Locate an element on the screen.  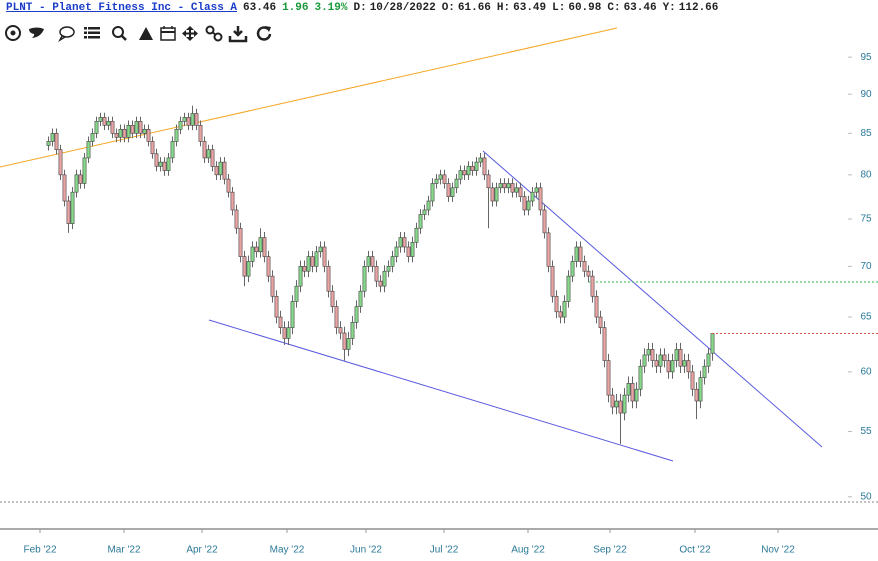
trend-line is located at coordinates (441, 390).